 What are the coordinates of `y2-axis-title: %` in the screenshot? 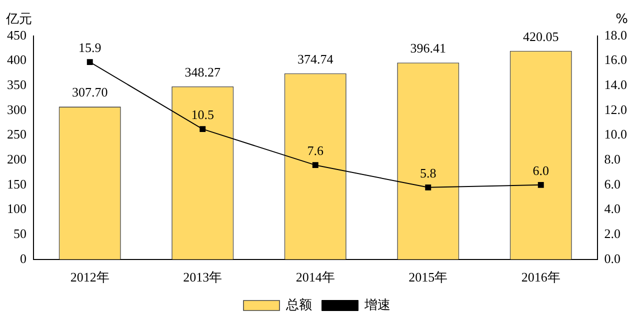 It's located at (622, 19).